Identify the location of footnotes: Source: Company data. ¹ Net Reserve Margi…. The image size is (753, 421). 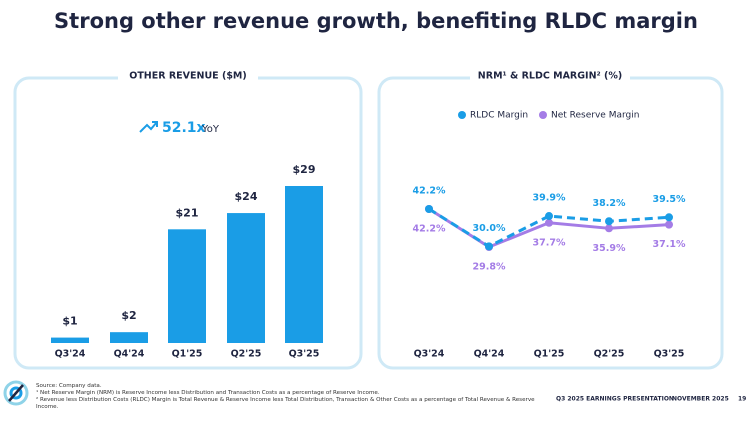
(291, 397).